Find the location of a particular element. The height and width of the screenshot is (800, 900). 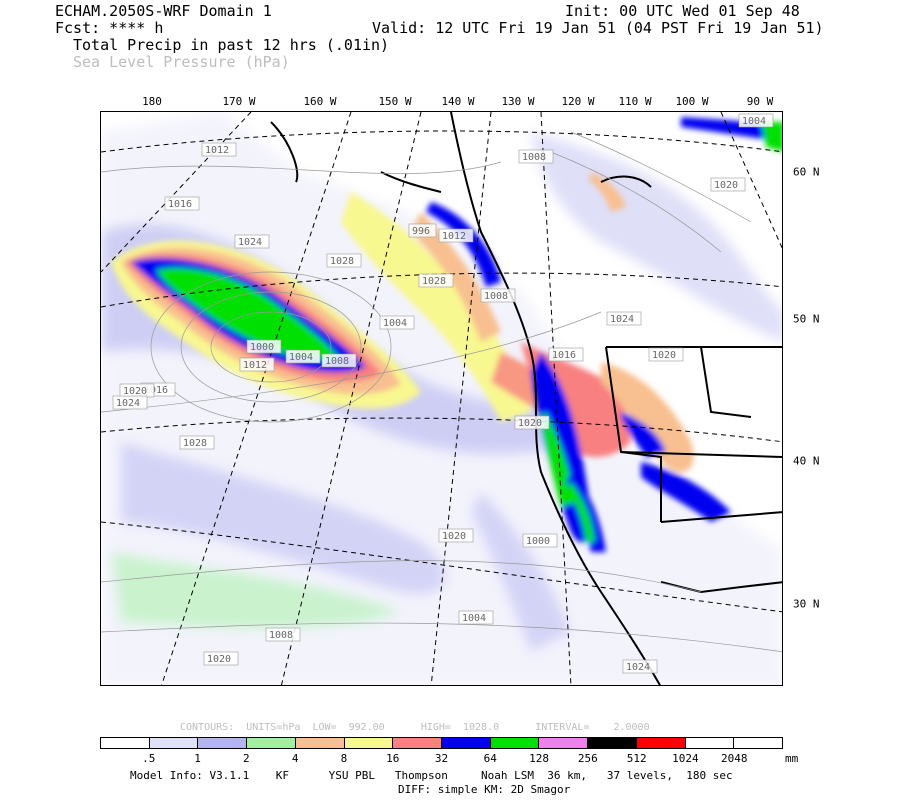

longitude-label: 140 W is located at coordinates (458, 101).